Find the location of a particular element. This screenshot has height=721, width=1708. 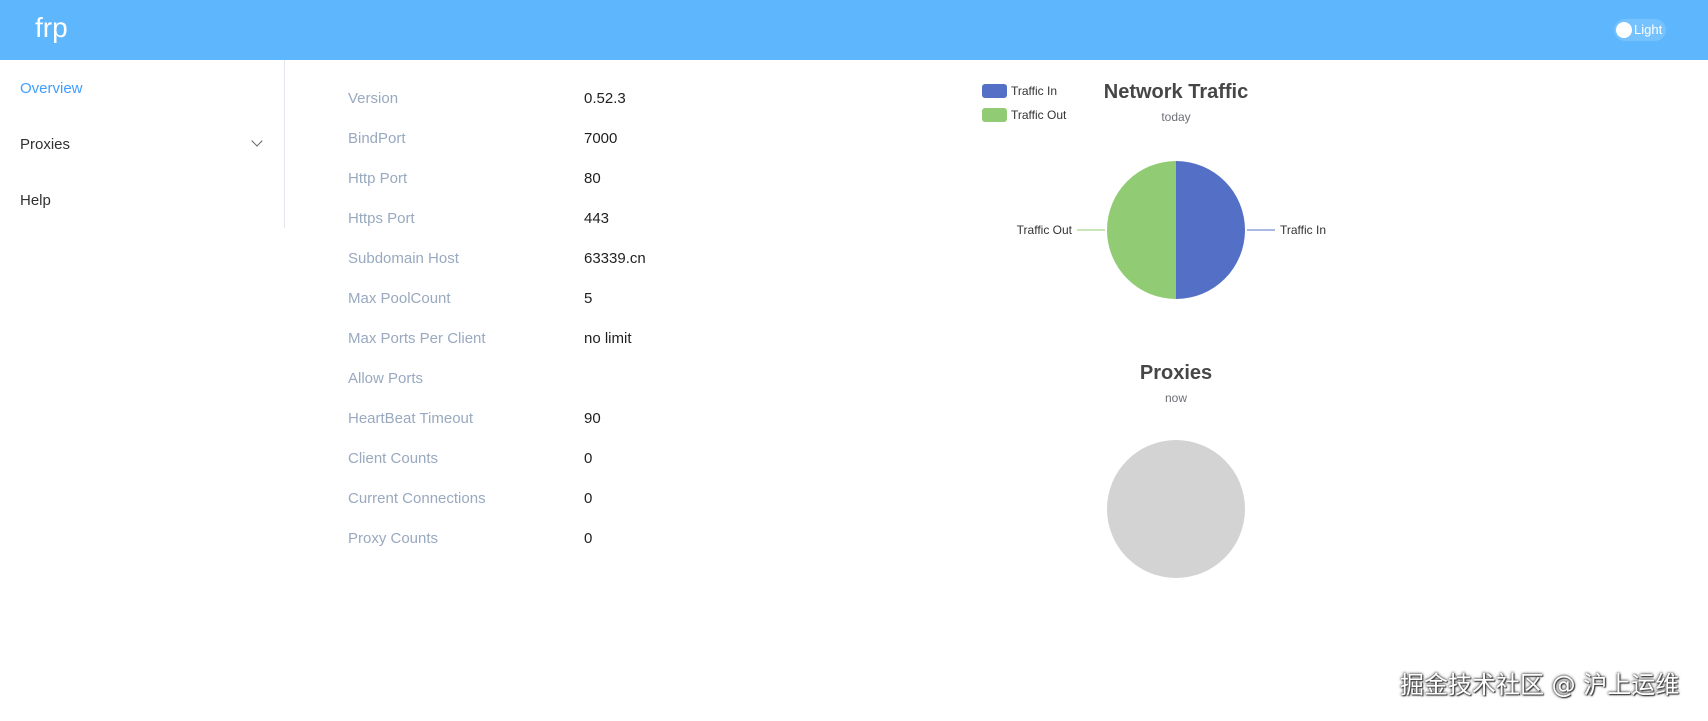

proxies-chart: Proxies now is located at coordinates (1176, 470).